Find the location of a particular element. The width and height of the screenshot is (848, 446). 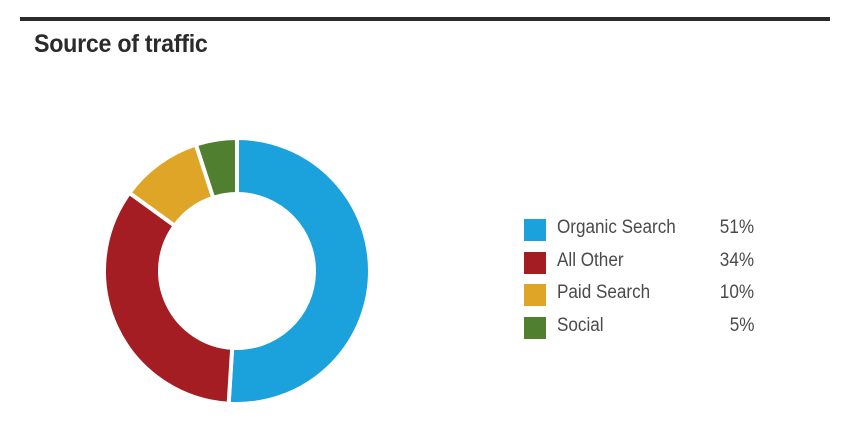

legend-item-paid-search: Paid Search 10% is located at coordinates (639, 297).